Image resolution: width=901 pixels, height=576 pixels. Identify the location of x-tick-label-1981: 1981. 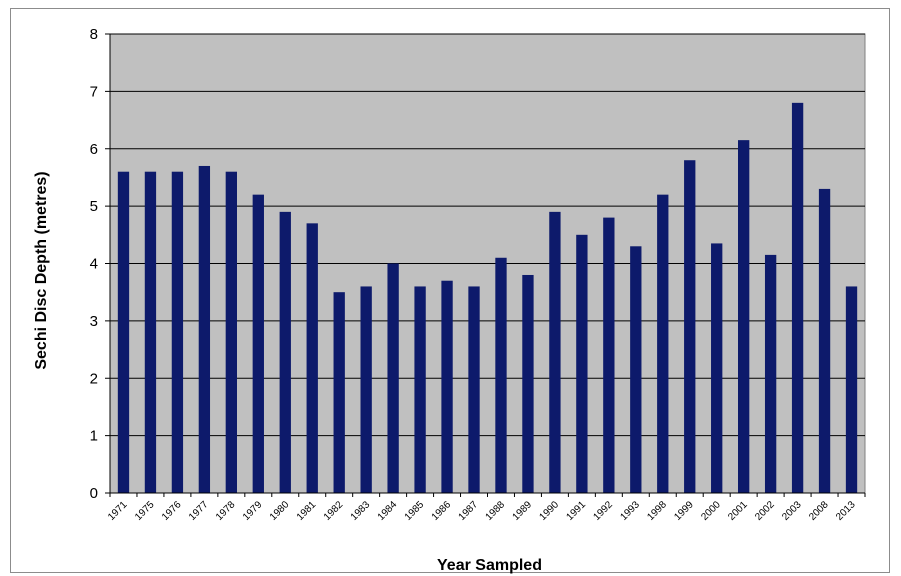
(307, 511).